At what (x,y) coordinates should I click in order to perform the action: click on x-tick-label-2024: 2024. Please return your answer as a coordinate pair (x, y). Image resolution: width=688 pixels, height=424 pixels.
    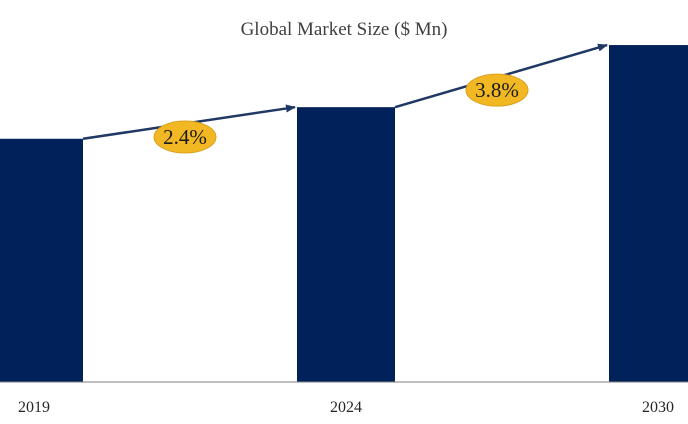
    Looking at the image, I should click on (346, 407).